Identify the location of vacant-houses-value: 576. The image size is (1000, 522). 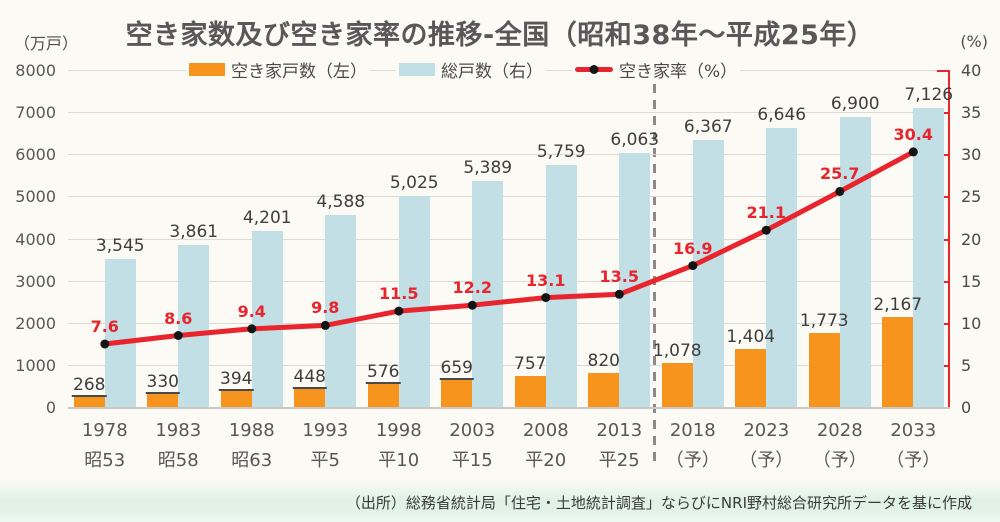
(383, 373).